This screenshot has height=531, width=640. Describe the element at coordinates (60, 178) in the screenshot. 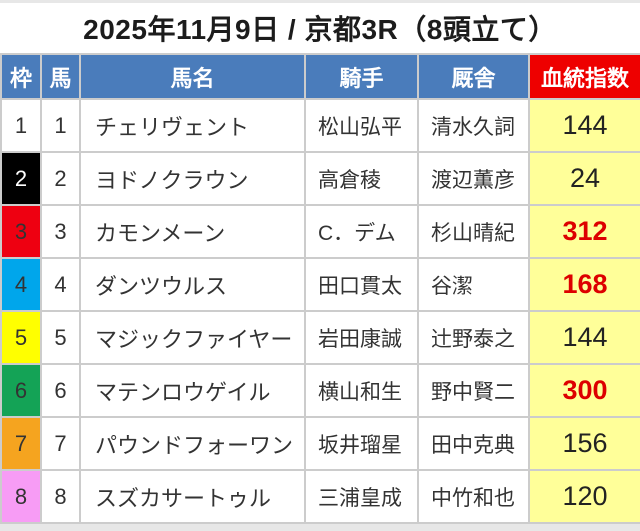

I see `horse-number-cell: 2` at that location.